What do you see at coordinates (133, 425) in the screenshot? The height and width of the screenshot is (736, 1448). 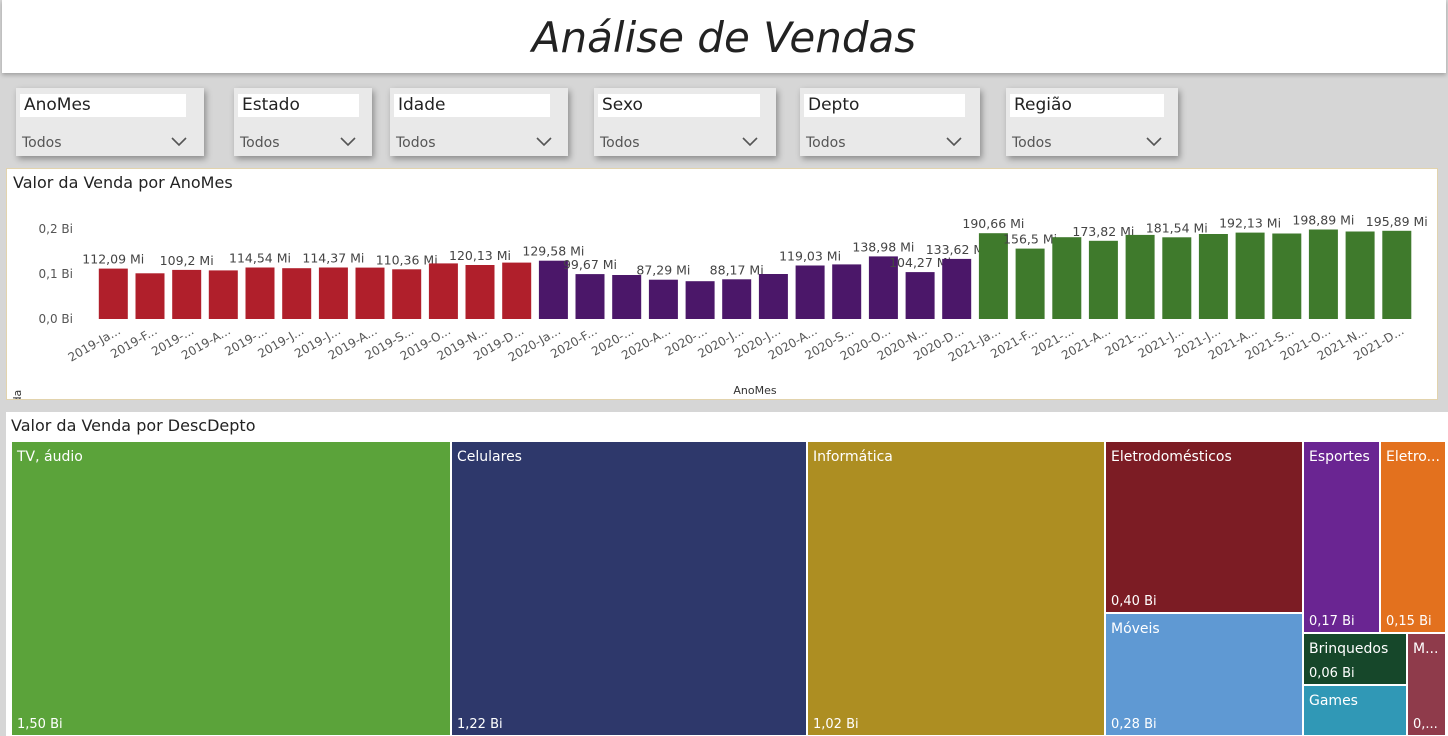 I see `treemap-title: Valor da Venda por DescDepto` at bounding box center [133, 425].